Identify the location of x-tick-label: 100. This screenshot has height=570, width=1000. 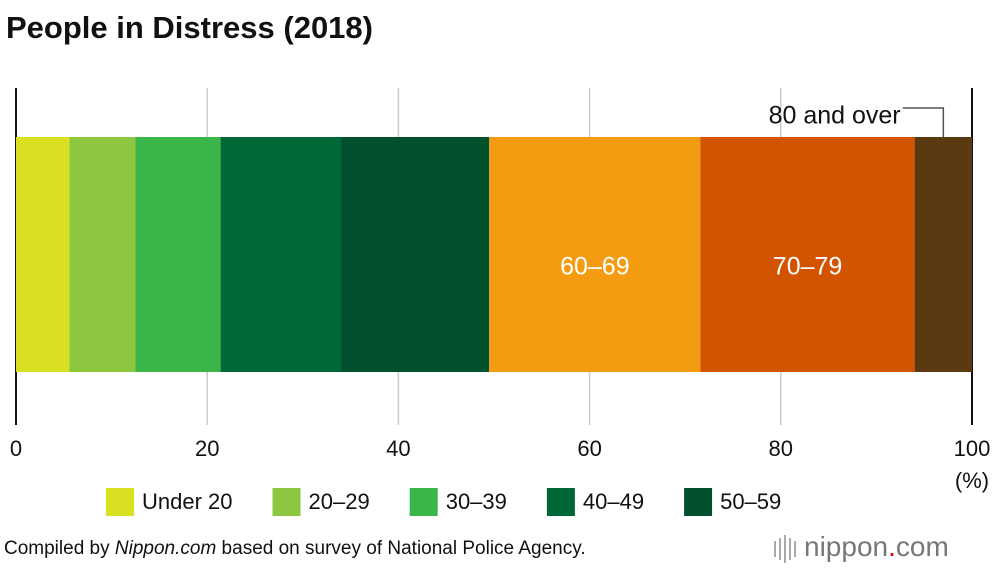
(972, 448).